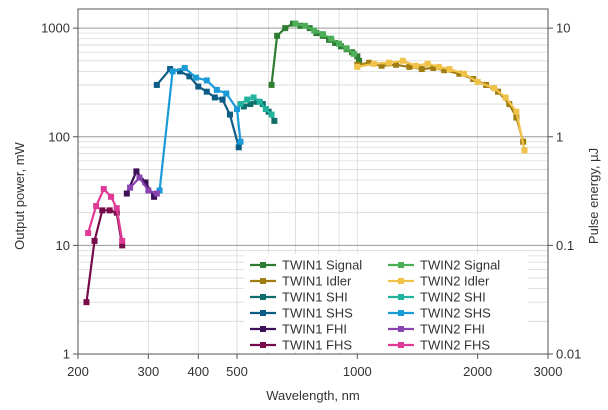  Describe the element at coordinates (548, 371) in the screenshot. I see `x-tick-label: 3000` at that location.